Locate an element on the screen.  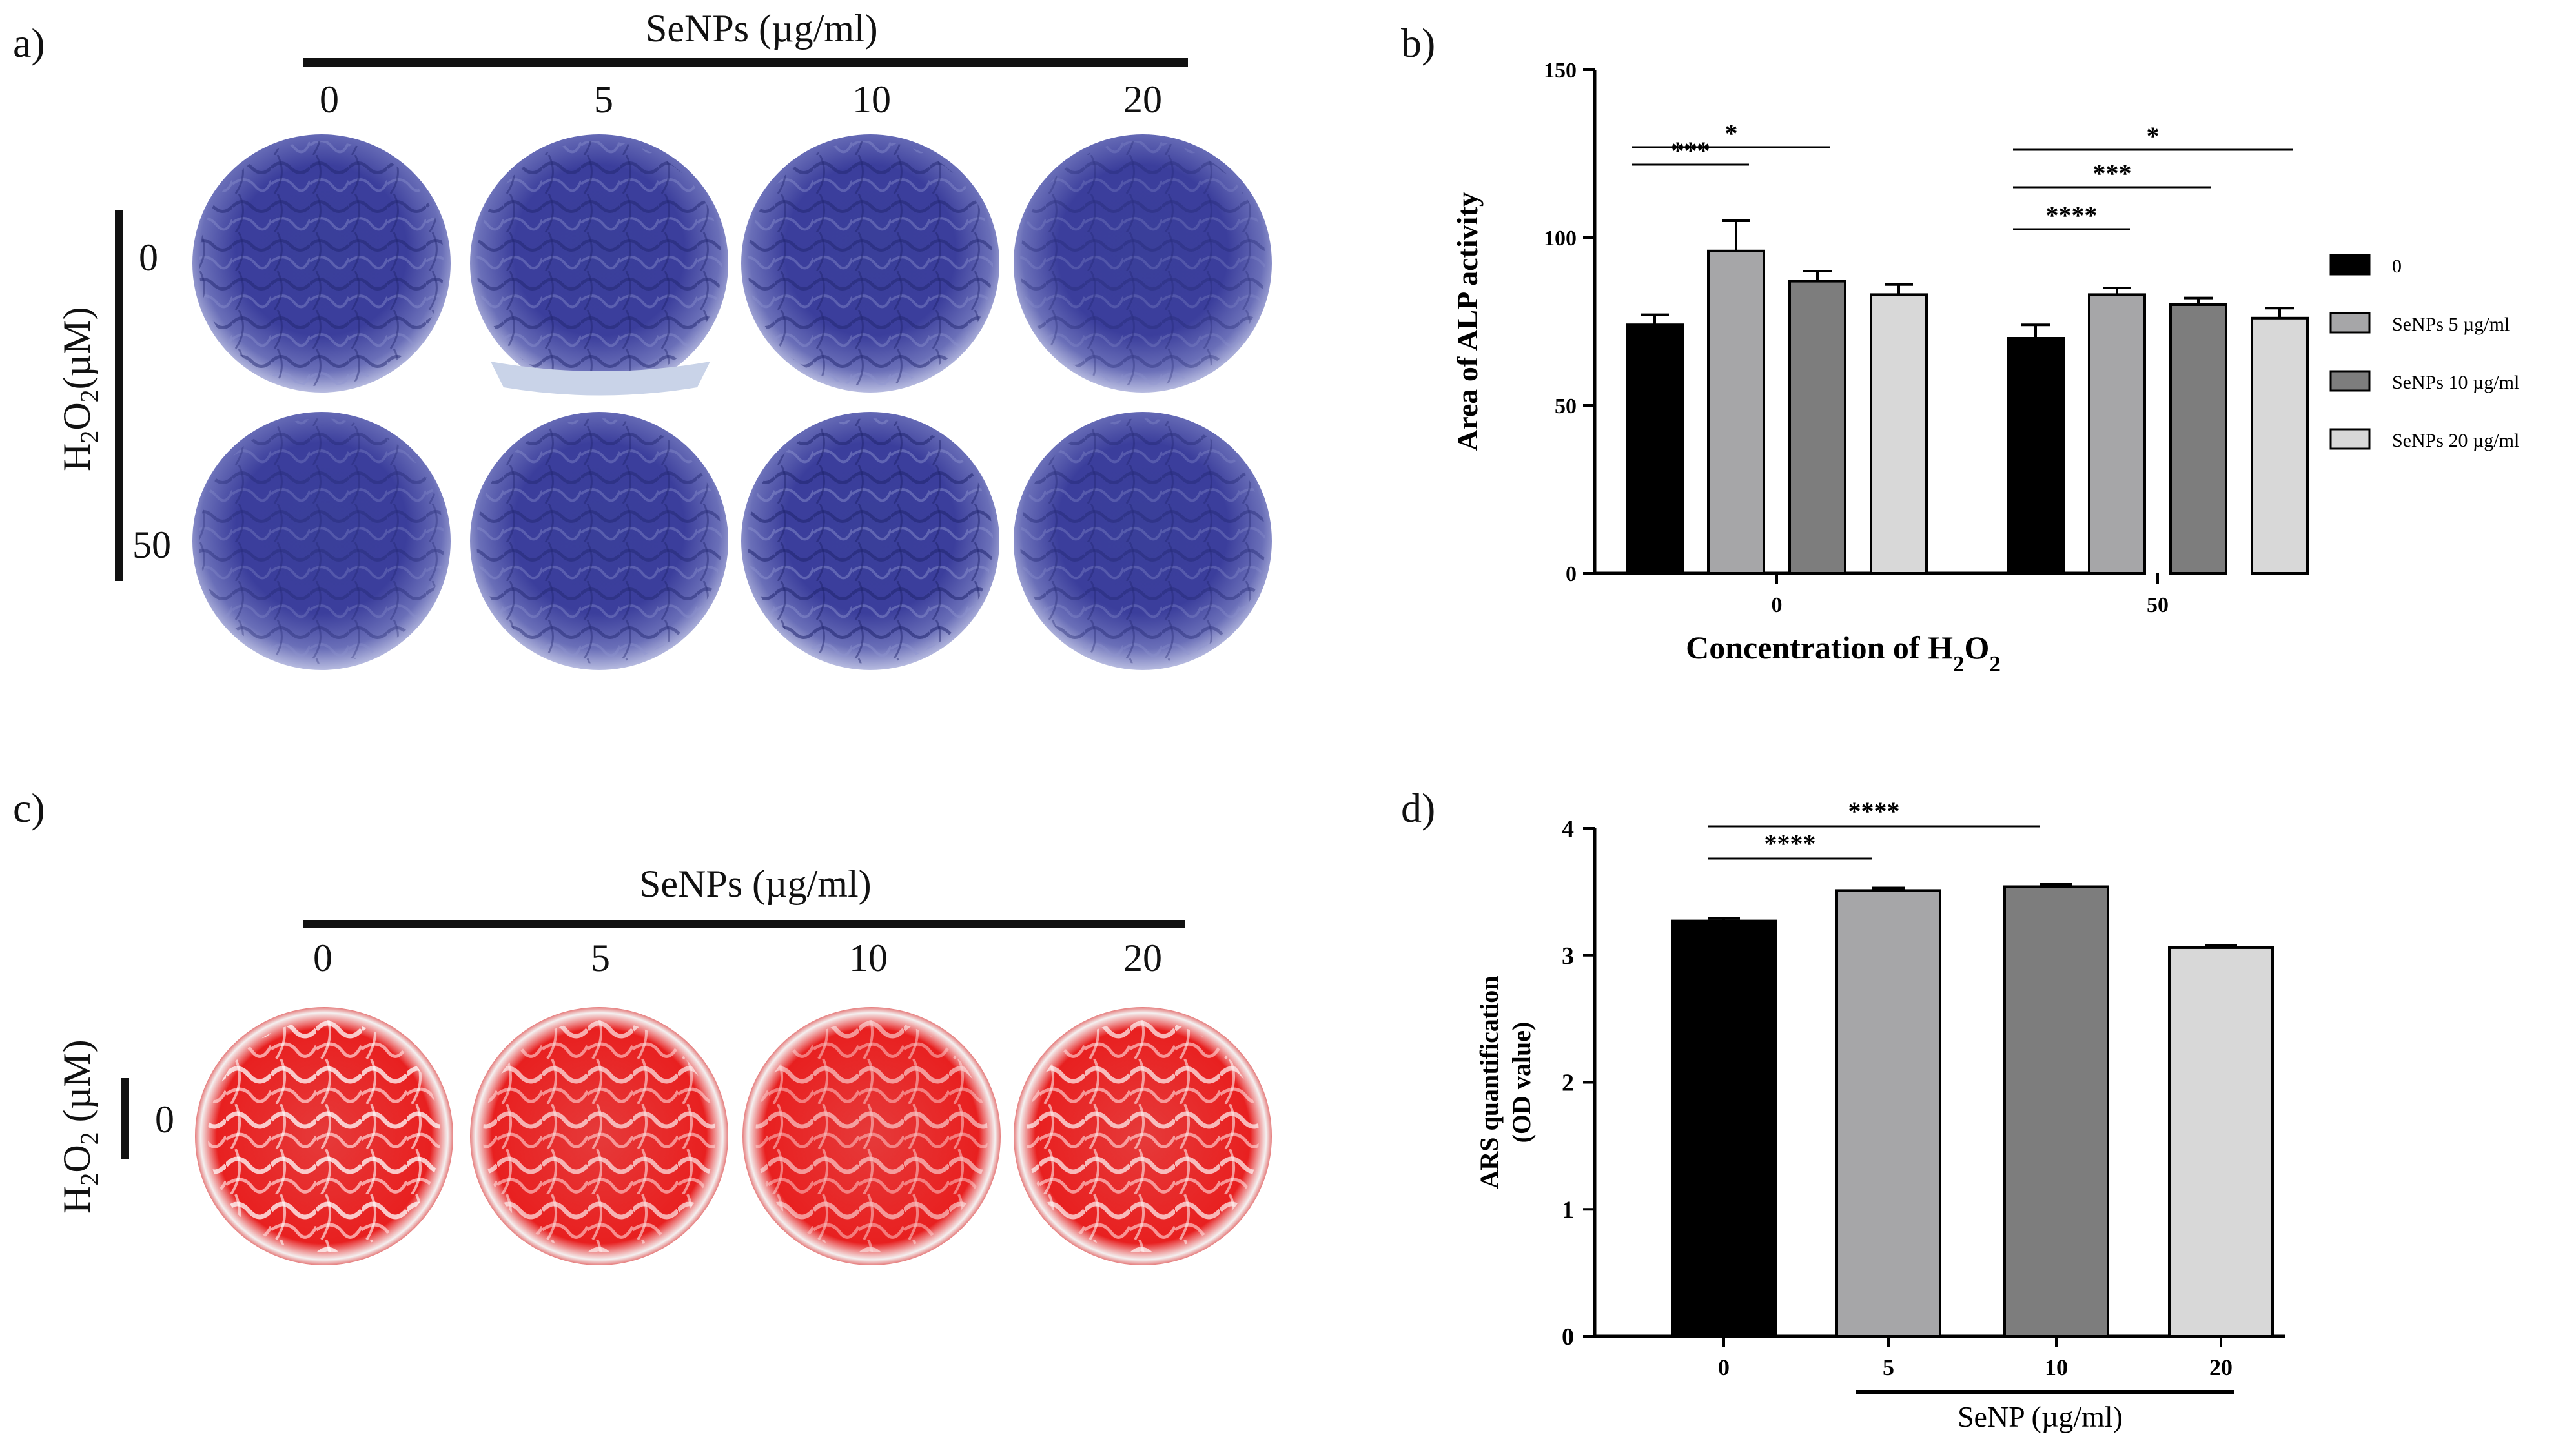
chart-d-ytick-label: 3 is located at coordinates (1568, 957).